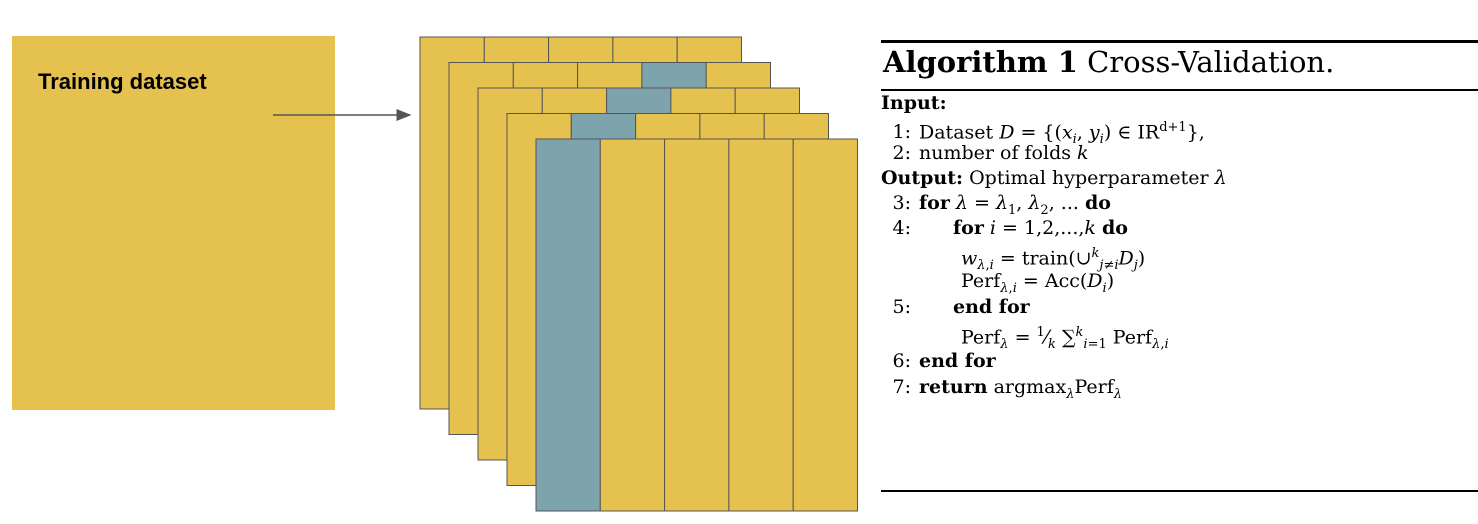 This screenshot has height=524, width=1478. What do you see at coordinates (902, 132) in the screenshot?
I see `line-number: 1:` at bounding box center [902, 132].